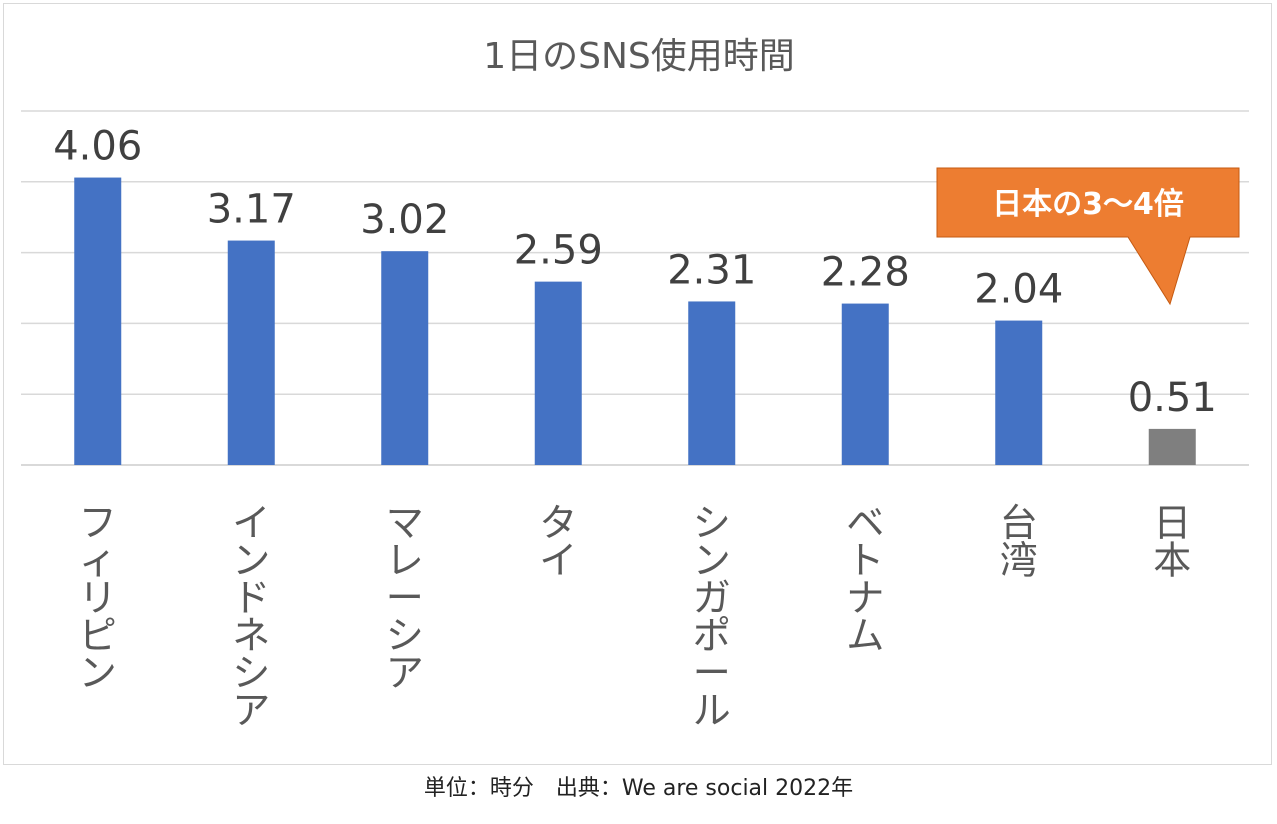  Describe the element at coordinates (1019, 542) in the screenshot. I see `category-label-7: 台湾` at that location.